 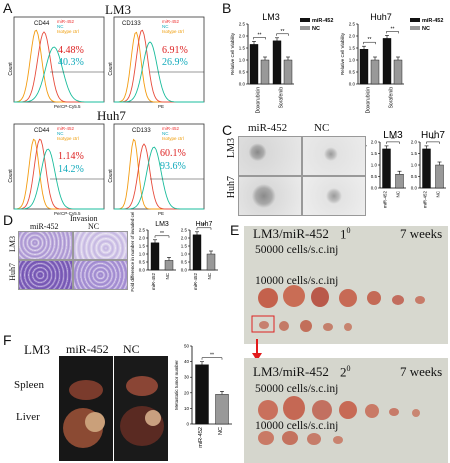 What do you see at coordinates (187, 346) in the screenshot?
I see `y-tick-label: 50` at bounding box center [187, 346].